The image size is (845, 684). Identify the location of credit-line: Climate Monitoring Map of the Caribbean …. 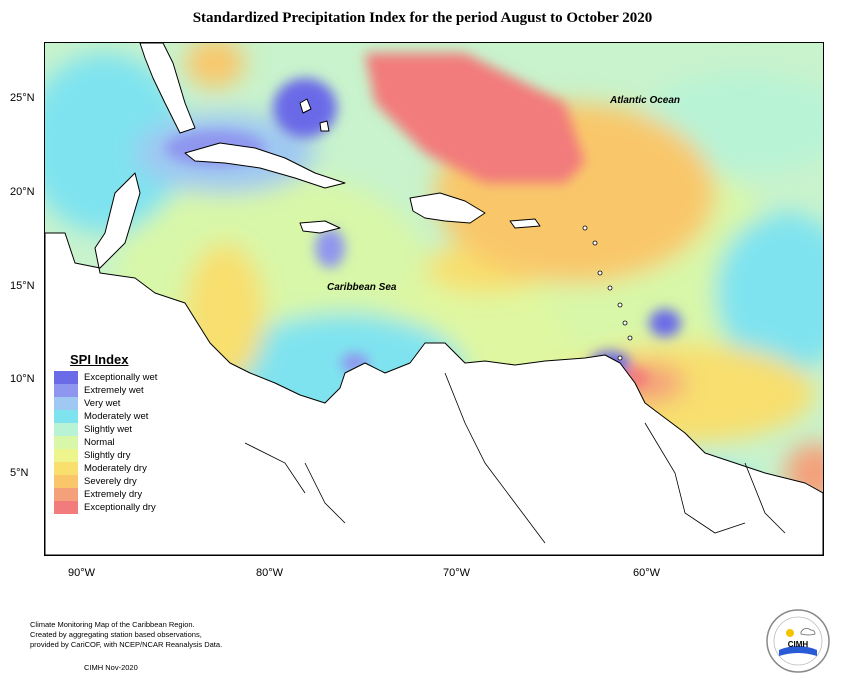
(112, 624).